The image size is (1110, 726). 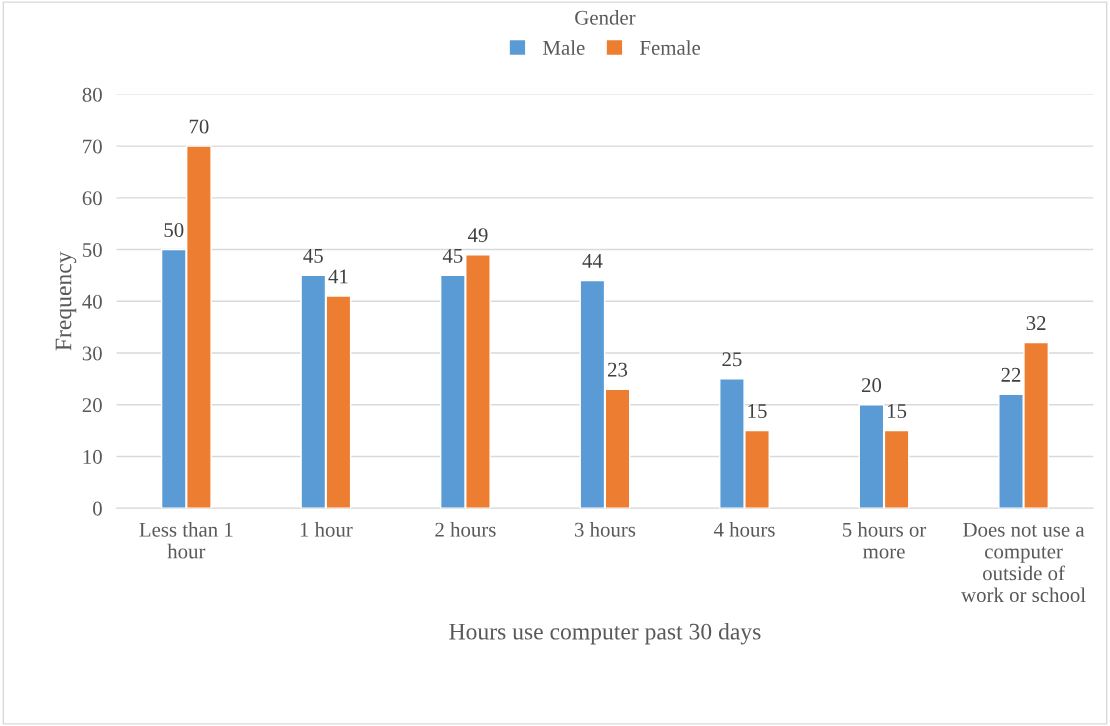 I want to click on y-tick-label: 50, so click(x=92, y=249).